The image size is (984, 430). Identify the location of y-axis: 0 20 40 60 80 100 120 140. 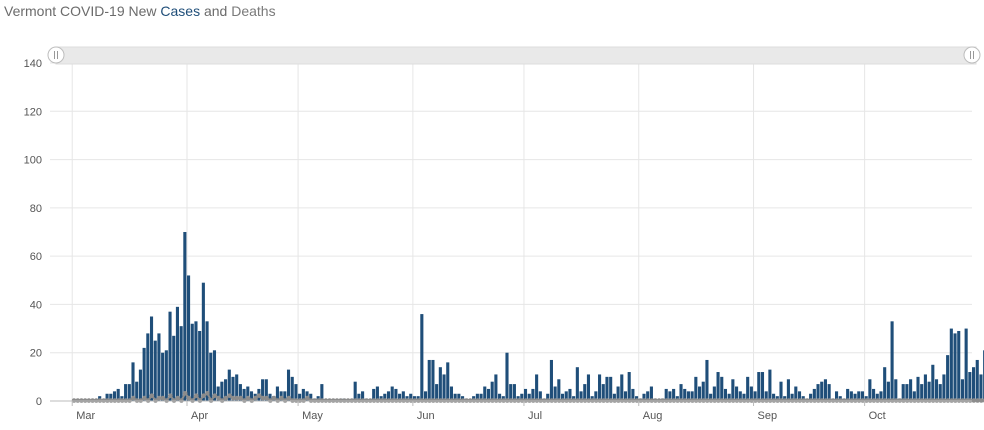
(33, 233).